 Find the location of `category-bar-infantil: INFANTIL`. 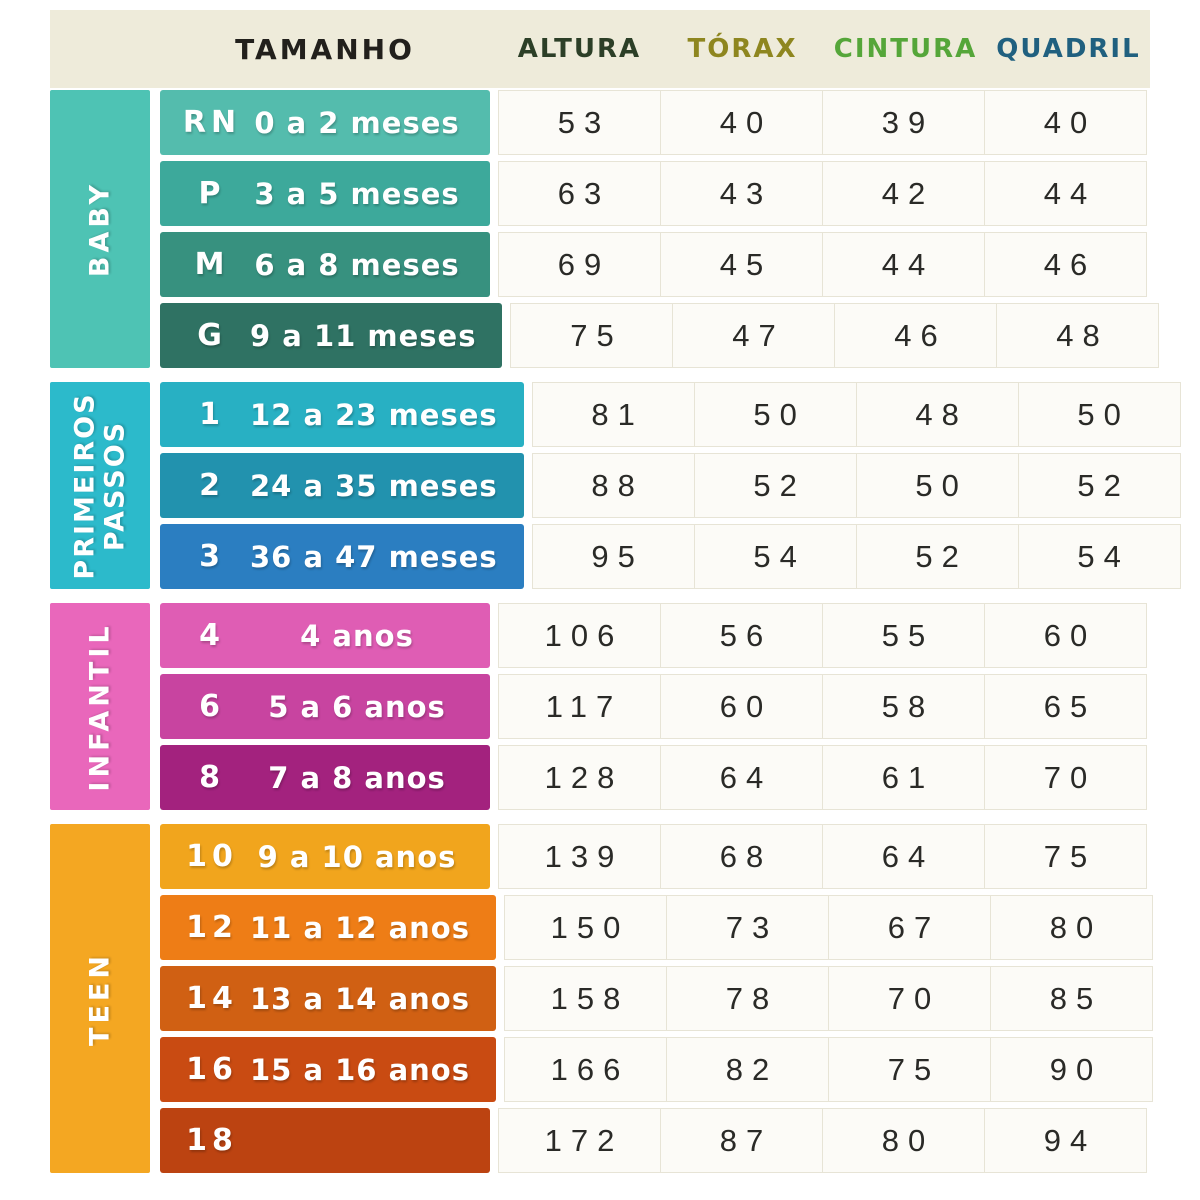

category-bar-infantil: INFANTIL is located at coordinates (100, 706).